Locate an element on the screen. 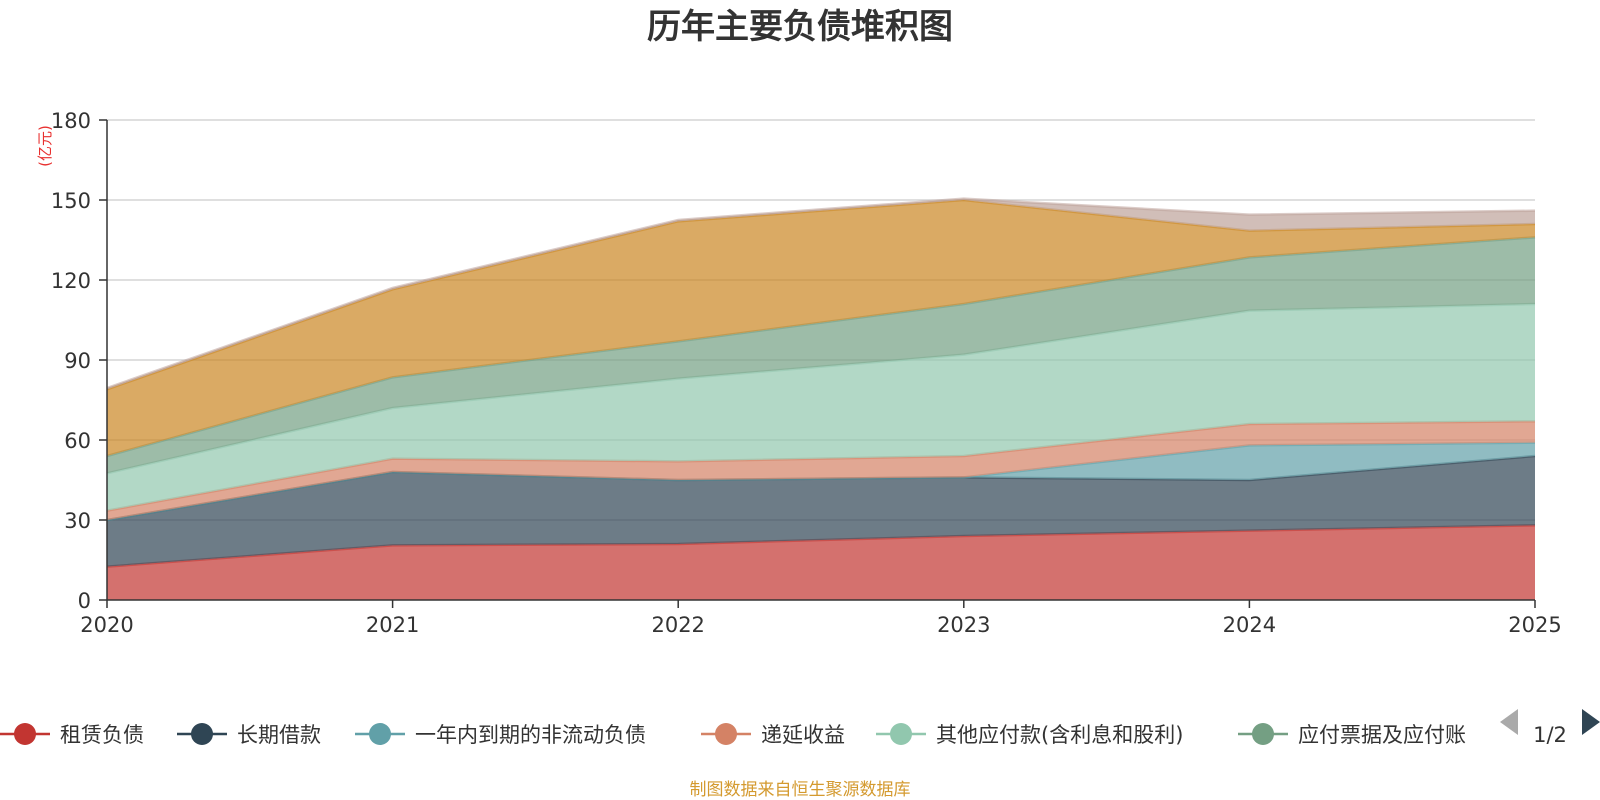 The image size is (1600, 800). y-tick-label: 180 is located at coordinates (71, 121).